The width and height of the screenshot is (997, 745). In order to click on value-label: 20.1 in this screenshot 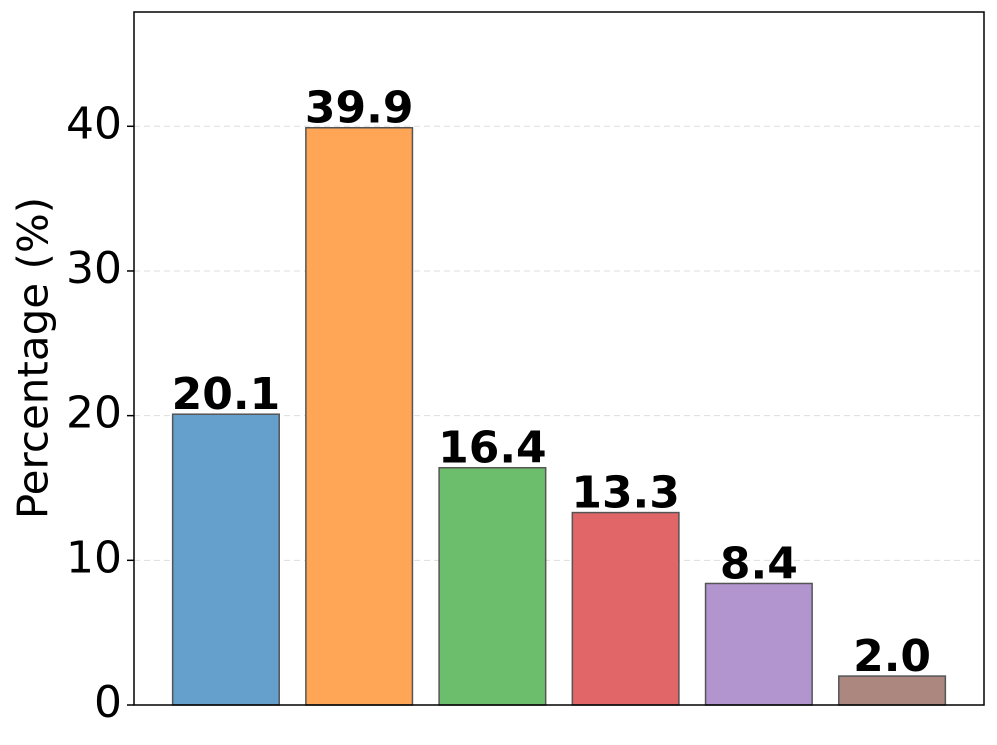, I will do `click(226, 394)`.